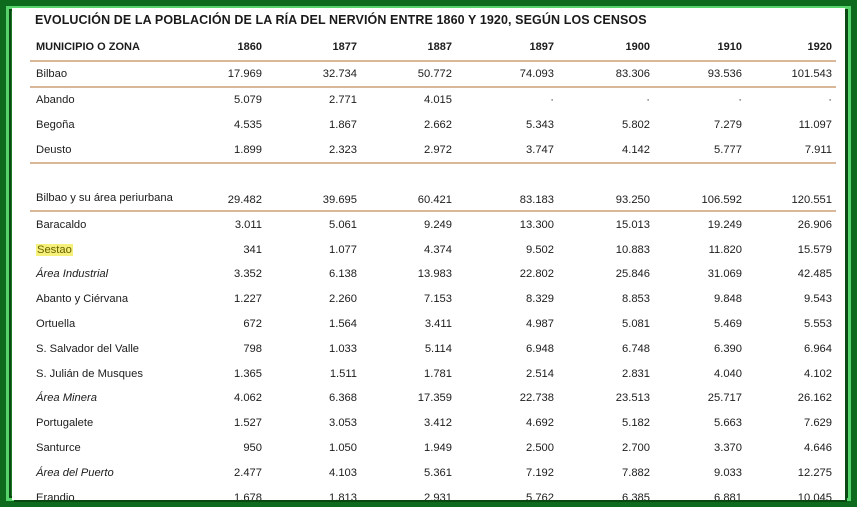 This screenshot has height=507, width=857. What do you see at coordinates (636, 495) in the screenshot?
I see `cell-value: 6.385` at bounding box center [636, 495].